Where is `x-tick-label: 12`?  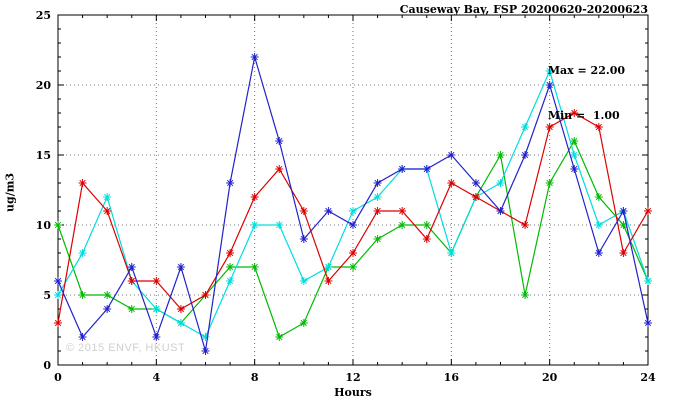
x-tick-label: 12 is located at coordinates (352, 377).